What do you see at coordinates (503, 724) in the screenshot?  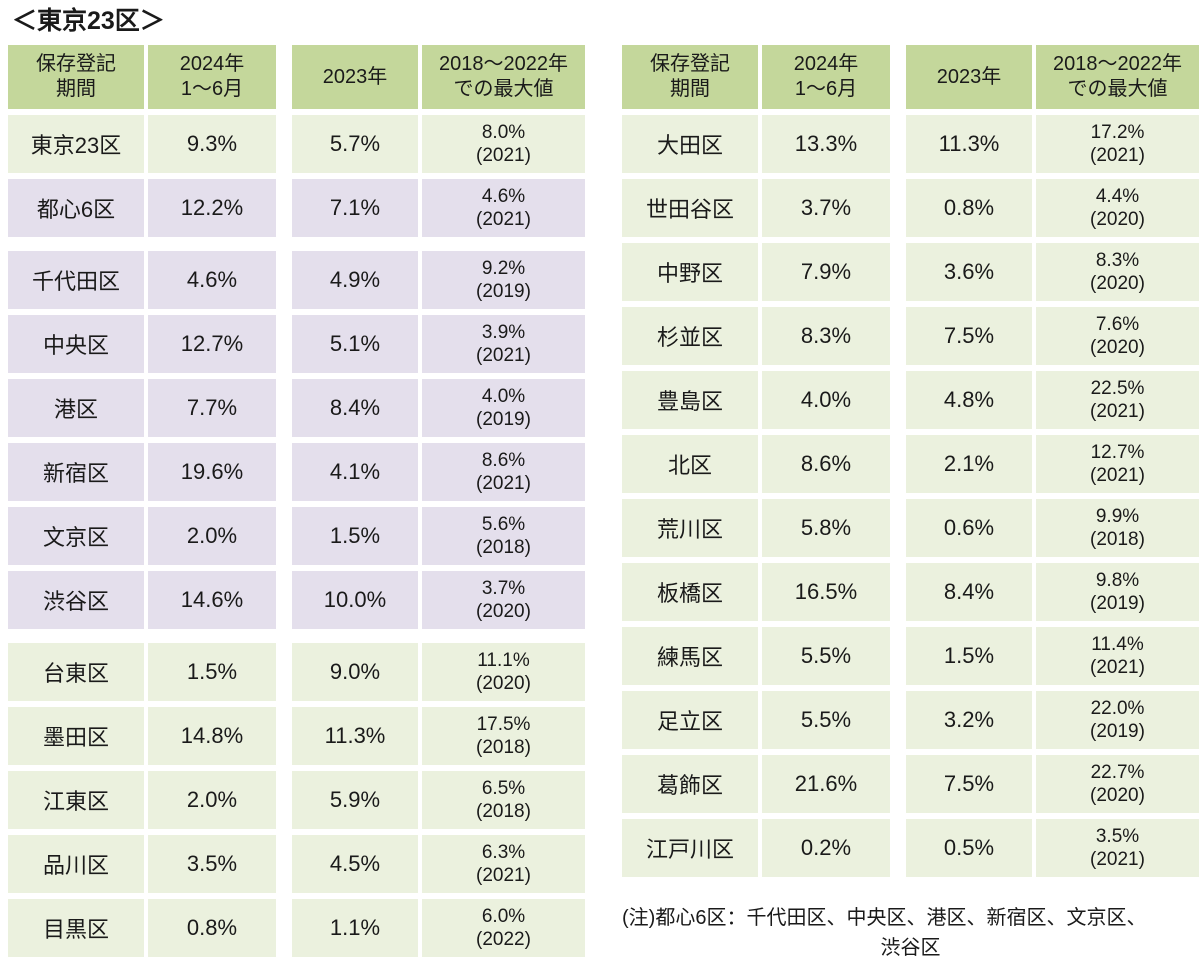 I see `cell-text: 17.5%` at bounding box center [503, 724].